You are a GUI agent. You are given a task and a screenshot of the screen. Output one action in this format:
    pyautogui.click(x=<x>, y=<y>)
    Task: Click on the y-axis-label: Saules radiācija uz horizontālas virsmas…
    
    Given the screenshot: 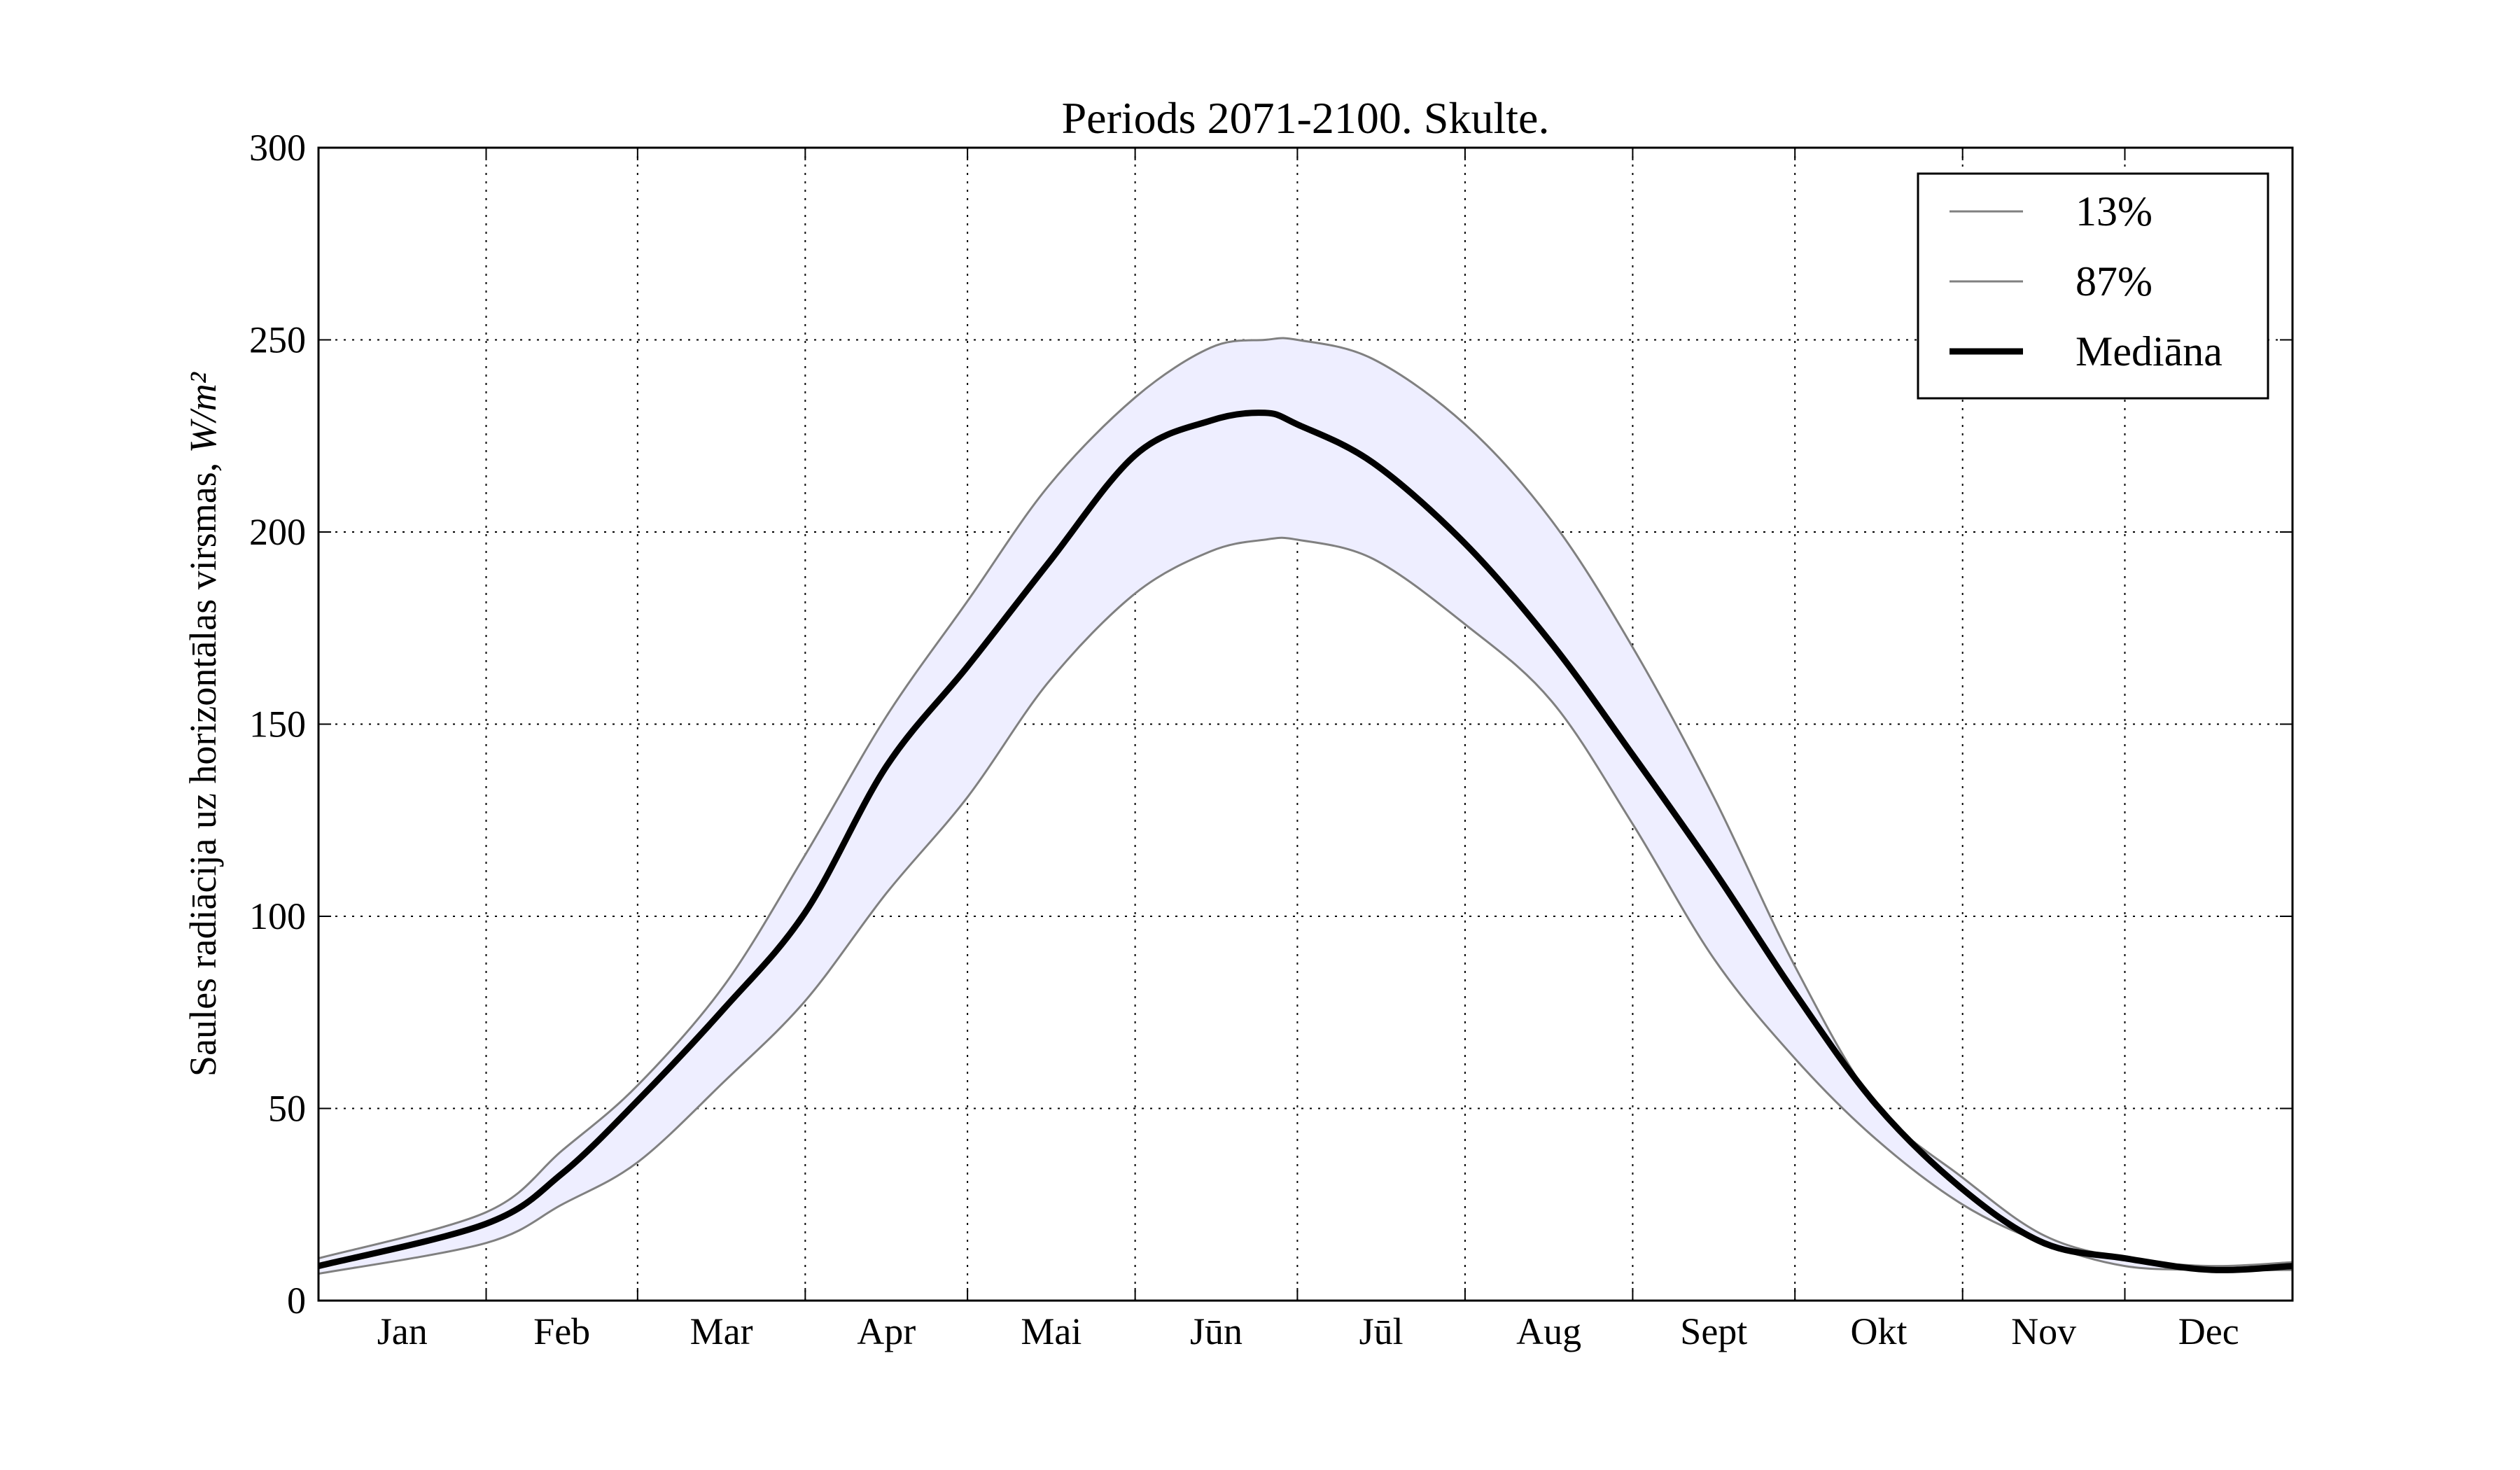 What is the action you would take?
    pyautogui.click(x=203, y=724)
    